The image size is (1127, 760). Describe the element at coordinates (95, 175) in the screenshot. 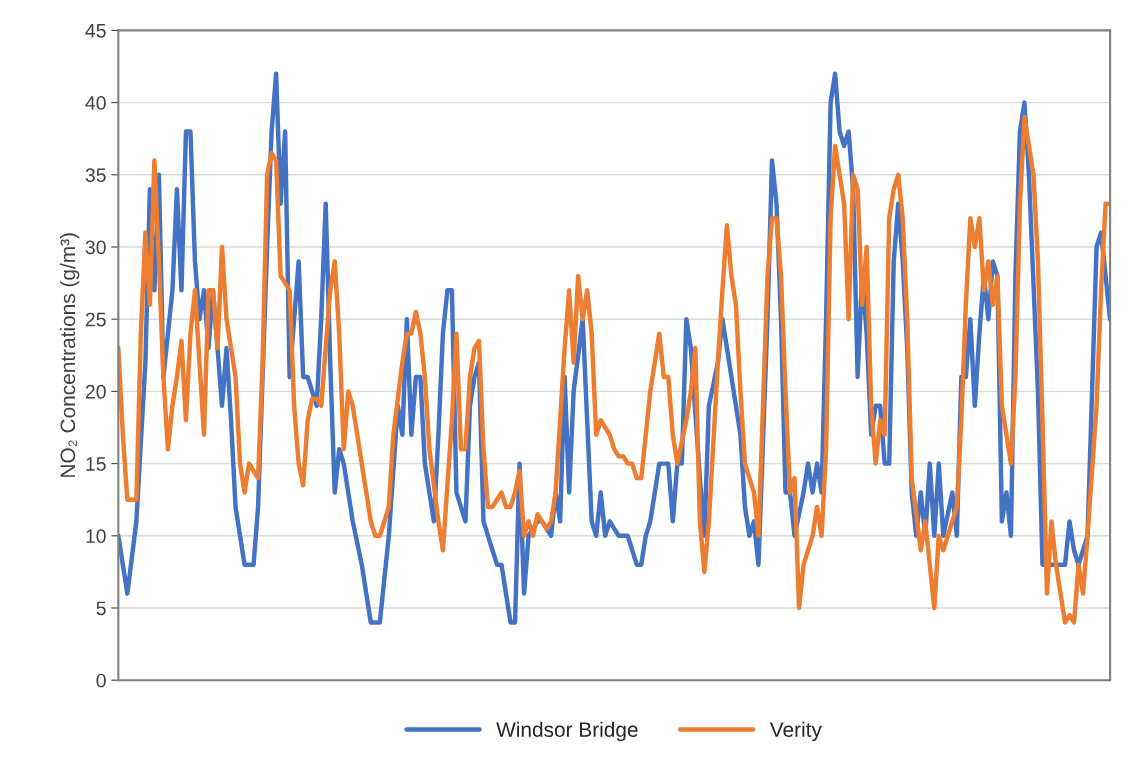

I see `y-tick-label: 35` at that location.